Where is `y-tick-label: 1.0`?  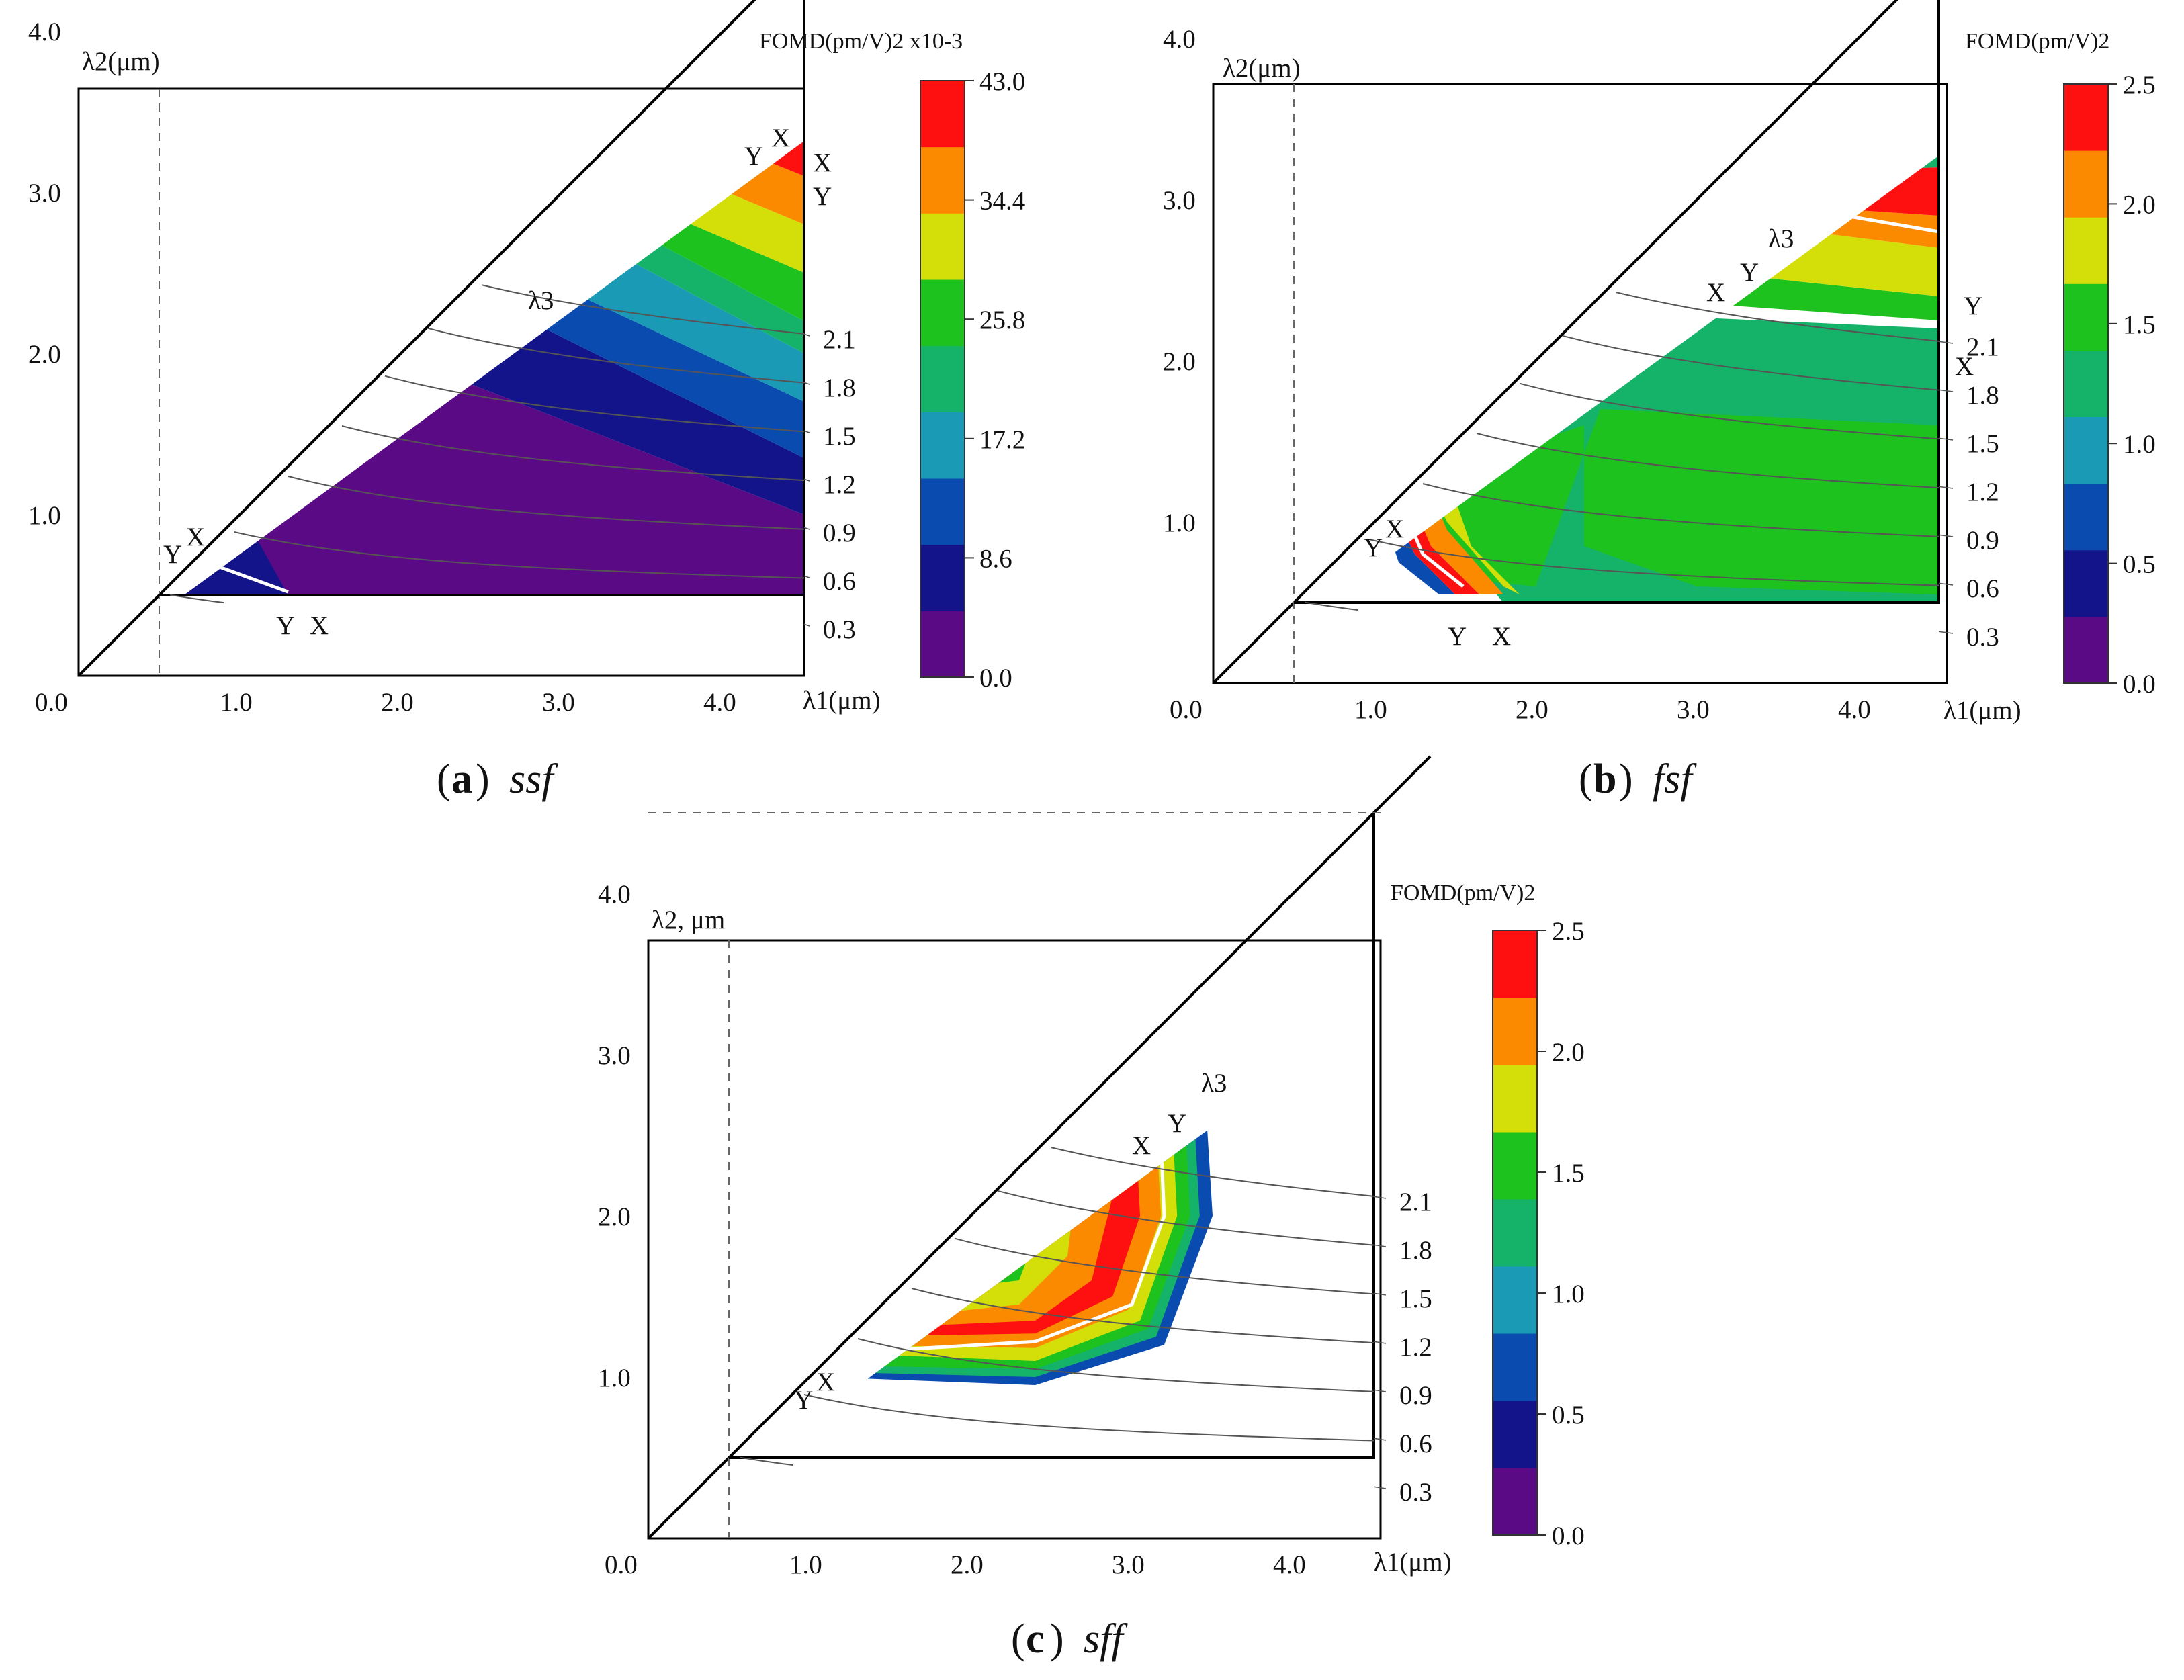 y-tick-label: 1.0 is located at coordinates (45, 515).